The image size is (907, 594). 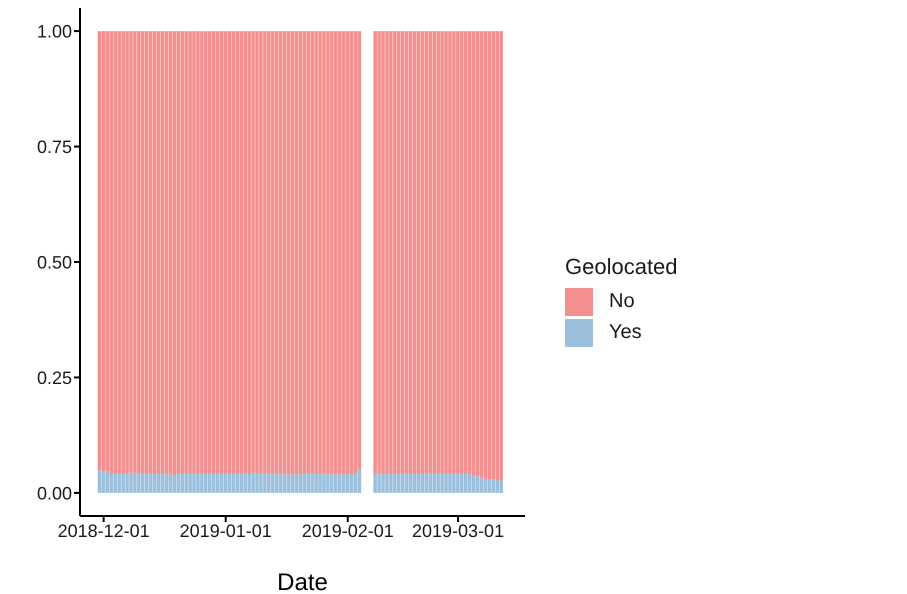 What do you see at coordinates (54, 31) in the screenshot?
I see `y-tick-label: 1.00` at bounding box center [54, 31].